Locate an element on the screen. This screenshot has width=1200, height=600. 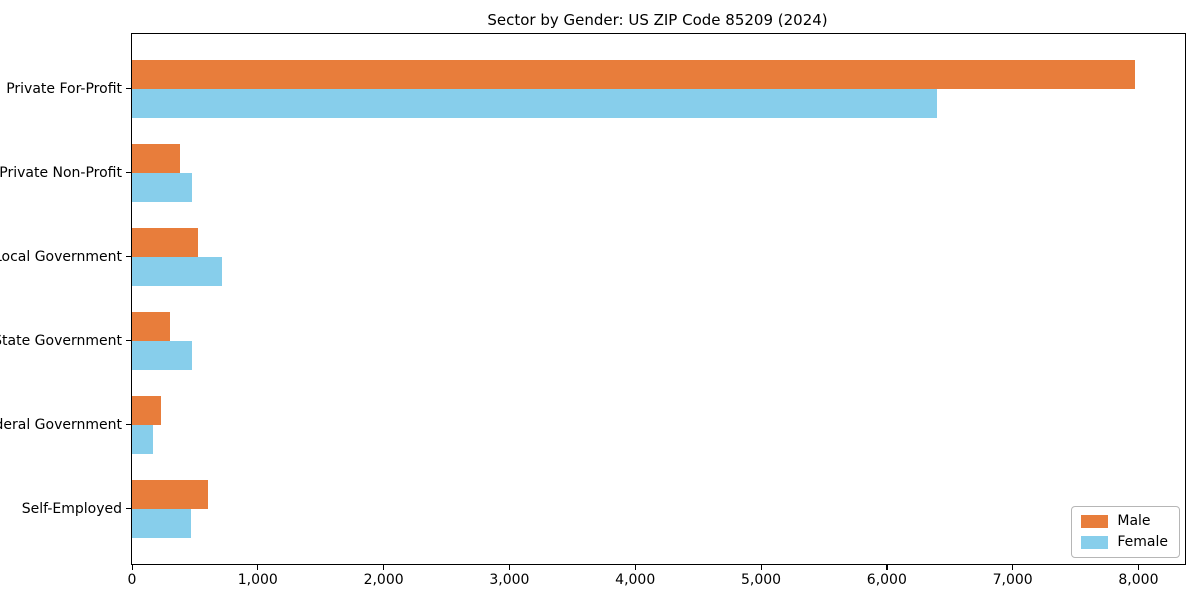
y-tick-label-private-for-profit: Private For-Profit is located at coordinates (64, 89).